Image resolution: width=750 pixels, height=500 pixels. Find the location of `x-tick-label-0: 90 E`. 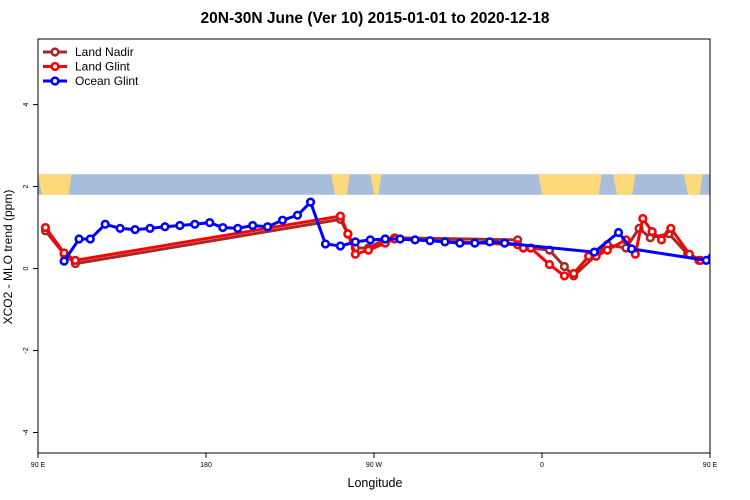

x-tick-label-0: 90 E is located at coordinates (38, 465).